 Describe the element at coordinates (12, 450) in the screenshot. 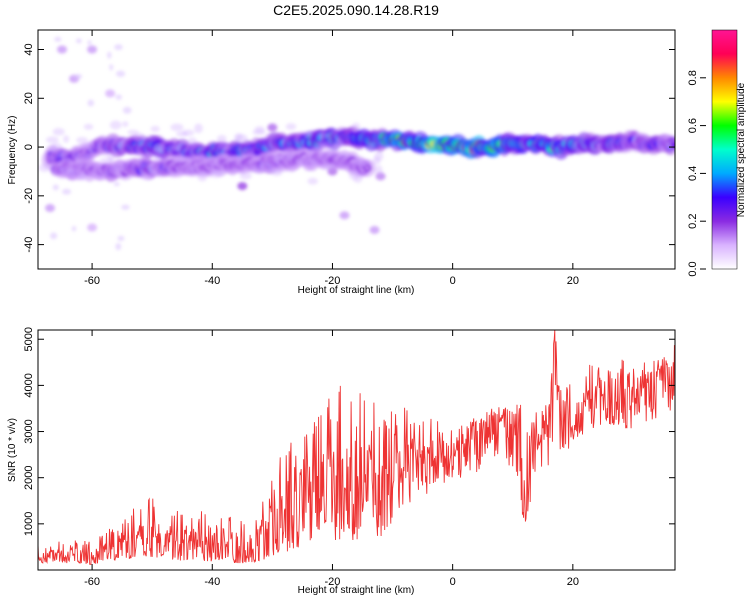

I see `snr-ylabel: SNR (10 * v/v)` at that location.